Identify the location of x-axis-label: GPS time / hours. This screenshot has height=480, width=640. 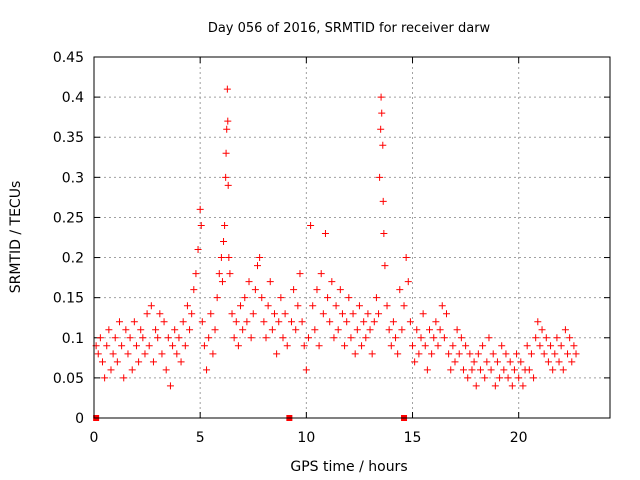
(348, 467).